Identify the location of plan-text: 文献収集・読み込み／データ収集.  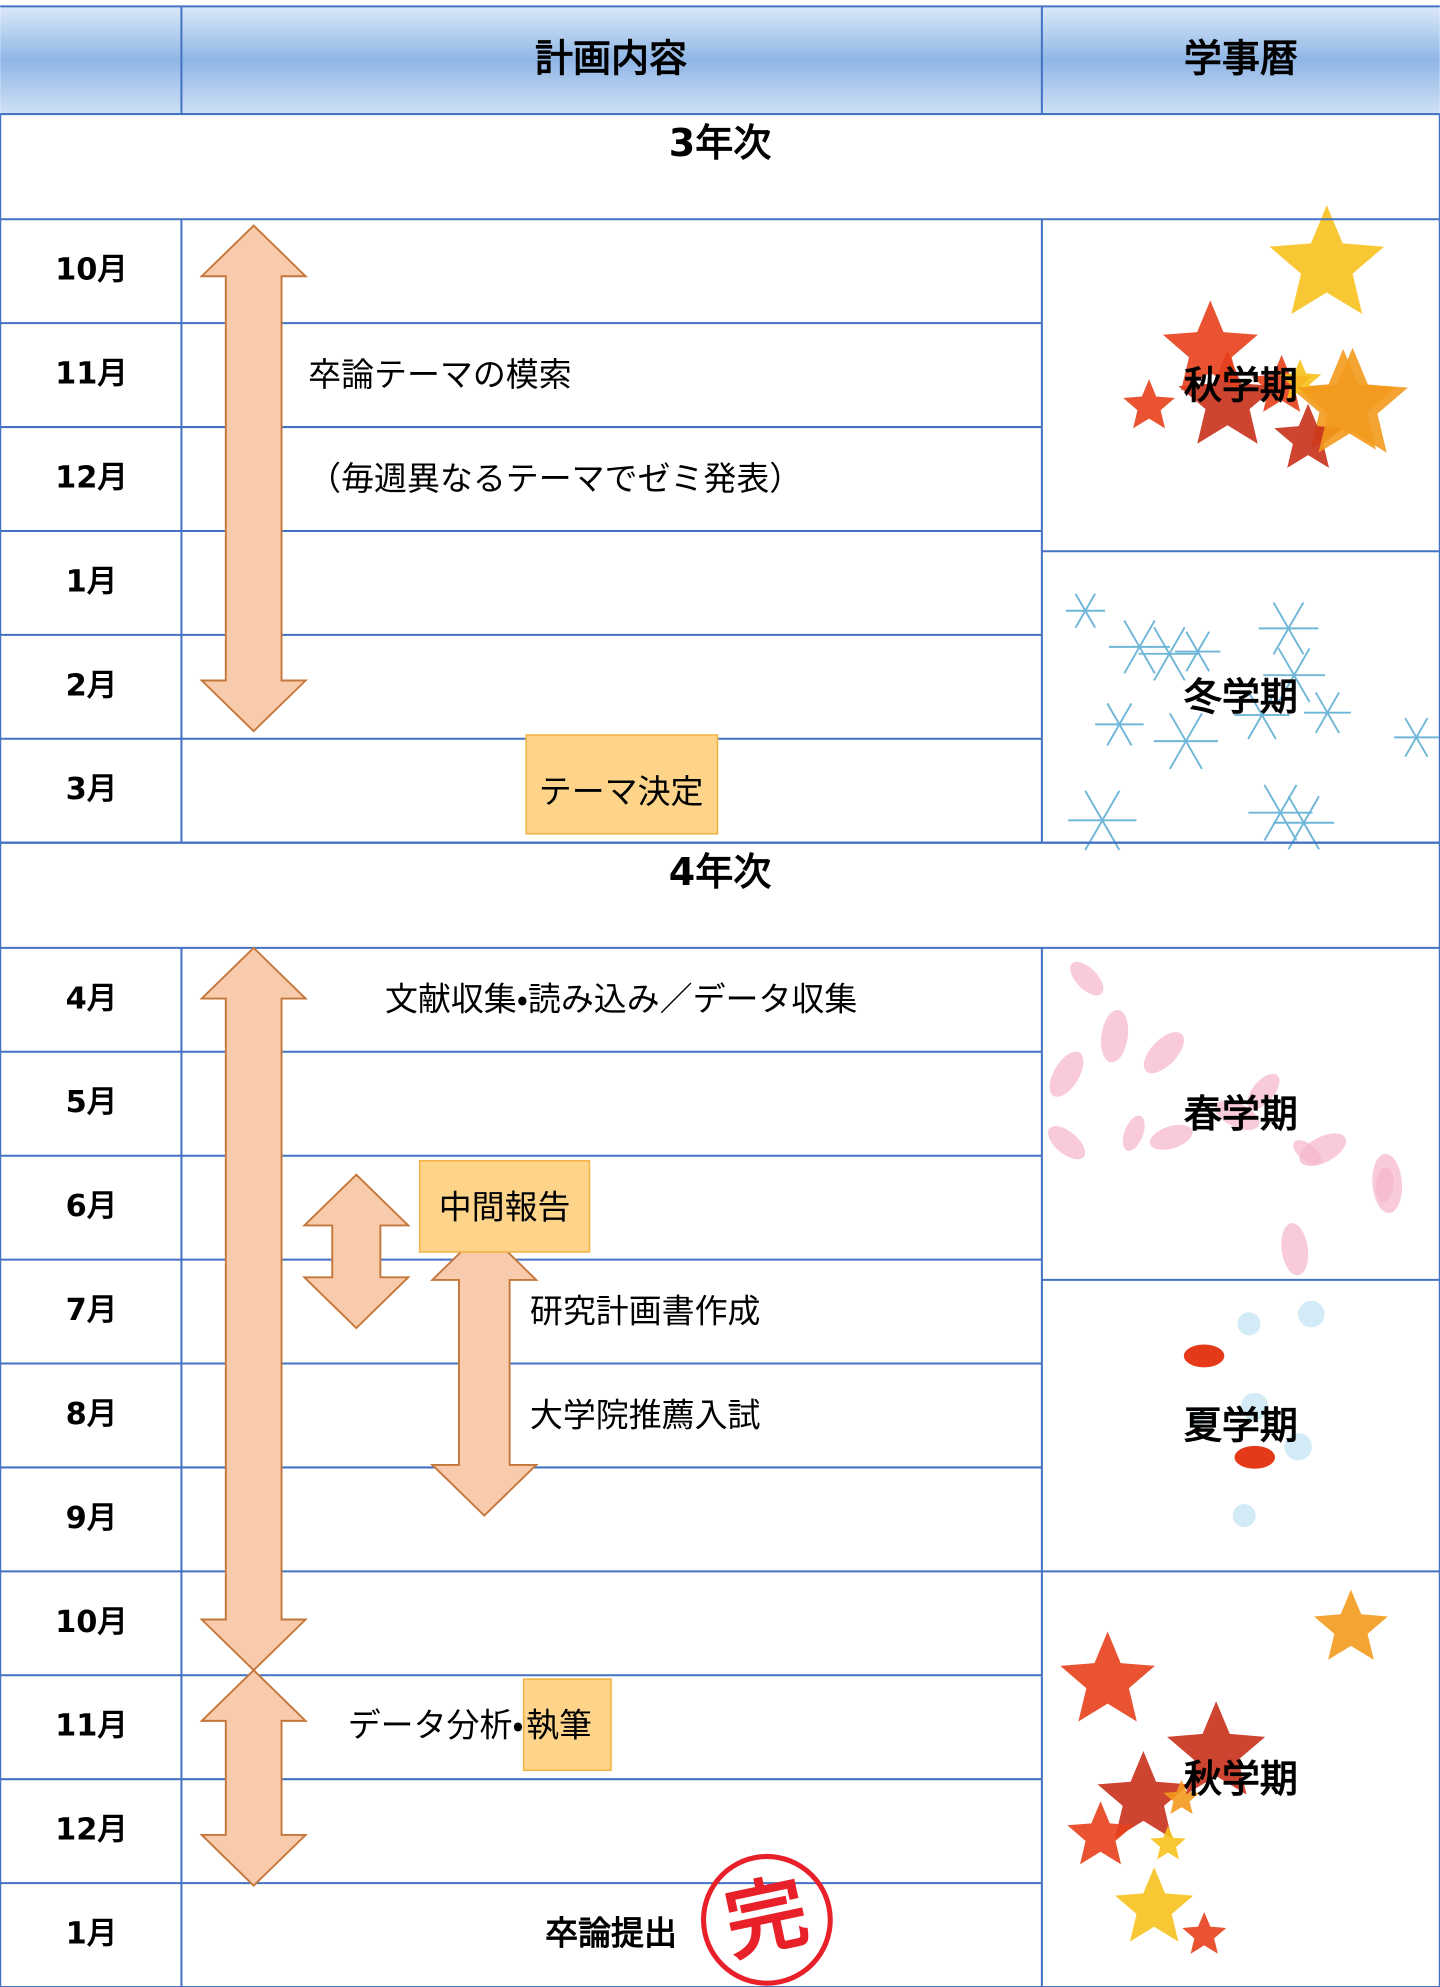
(621, 999).